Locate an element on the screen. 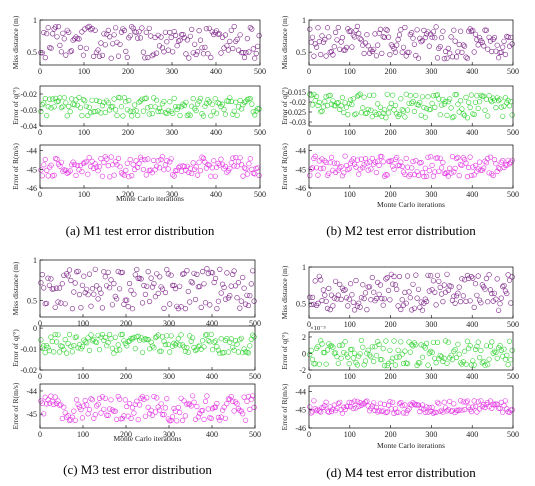  scatter-series is located at coordinates (411, 166).